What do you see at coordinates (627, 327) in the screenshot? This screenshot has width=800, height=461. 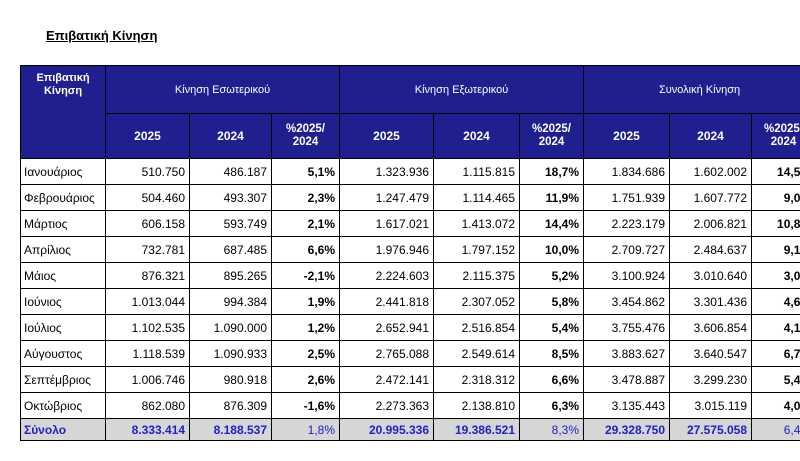 I see `total-2025-cell: 3.755.476` at bounding box center [627, 327].